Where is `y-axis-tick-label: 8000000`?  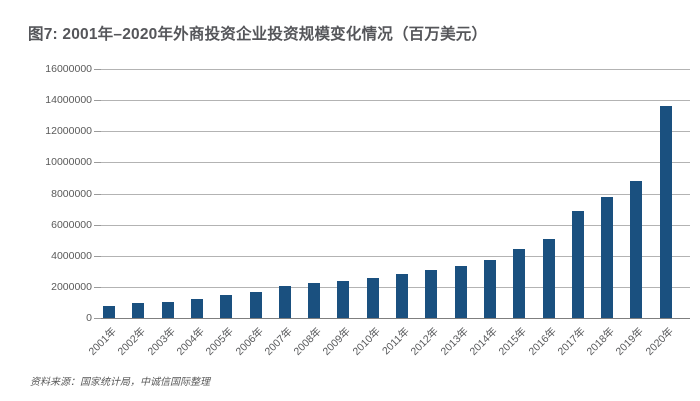
y-axis-tick-label: 8000000 is located at coordinates (71, 193).